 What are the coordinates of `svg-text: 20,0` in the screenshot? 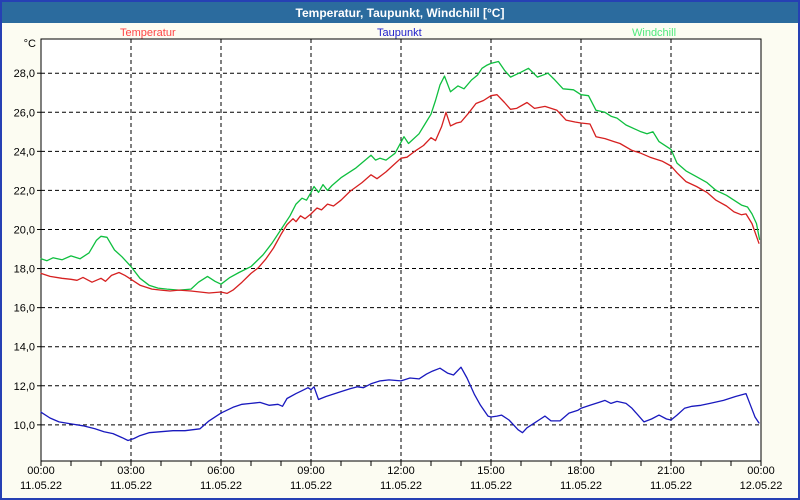 It's located at (24, 230).